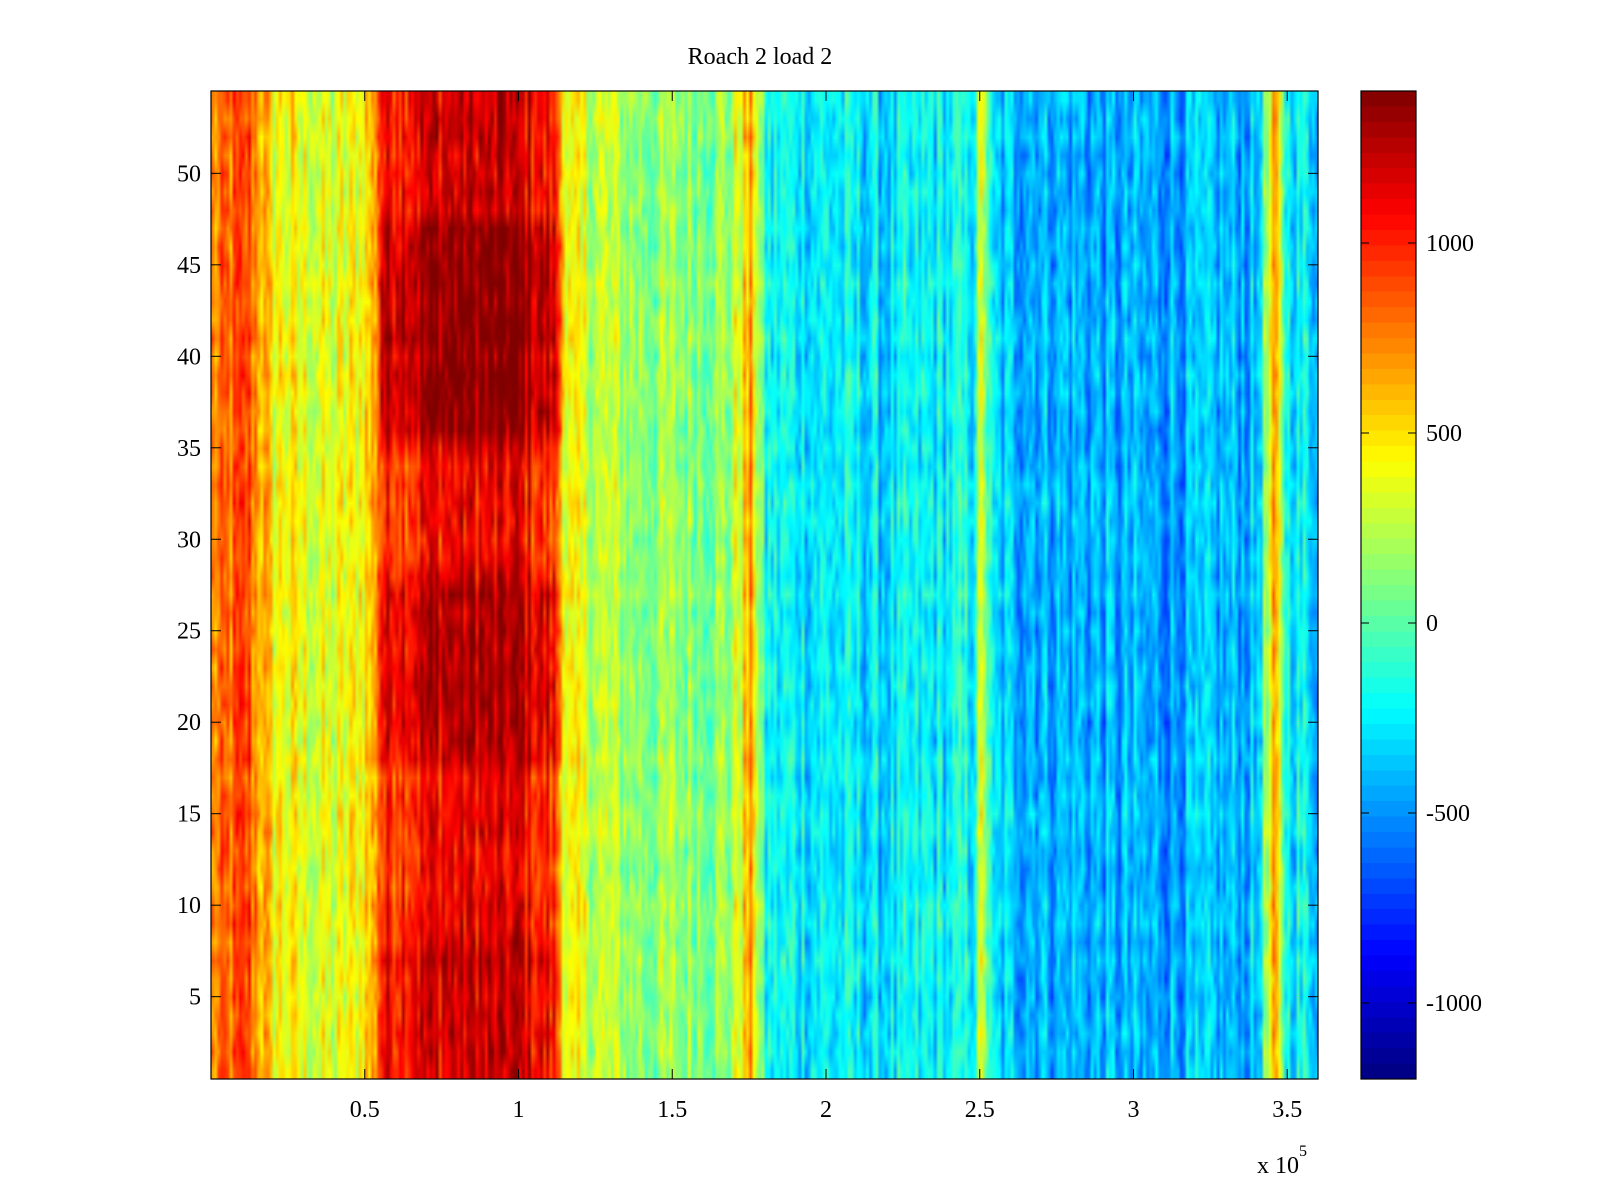 This screenshot has width=1600, height=1200. Describe the element at coordinates (1432, 624) in the screenshot. I see `colorbar-tick-label: 0` at that location.